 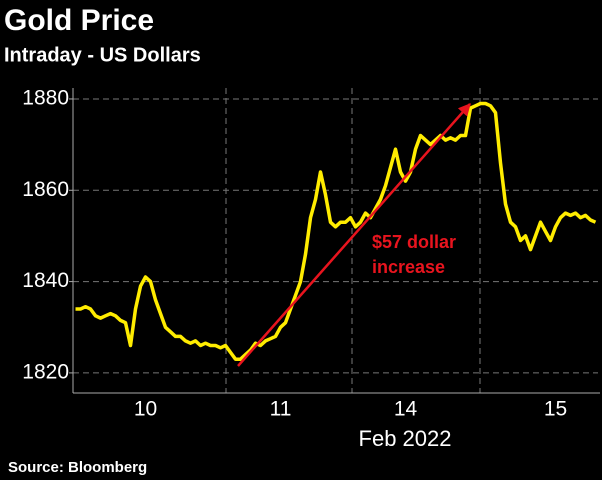 I want to click on x-tick-label: 10, so click(x=145, y=409).